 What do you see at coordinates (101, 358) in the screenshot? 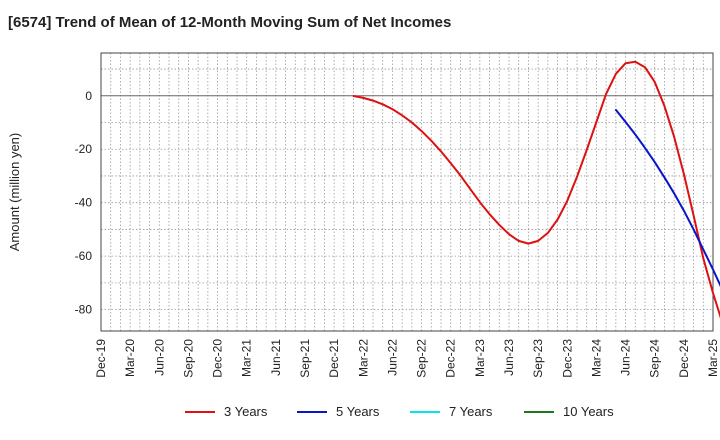
I see `x-tick-label: Dec-19` at bounding box center [101, 358].